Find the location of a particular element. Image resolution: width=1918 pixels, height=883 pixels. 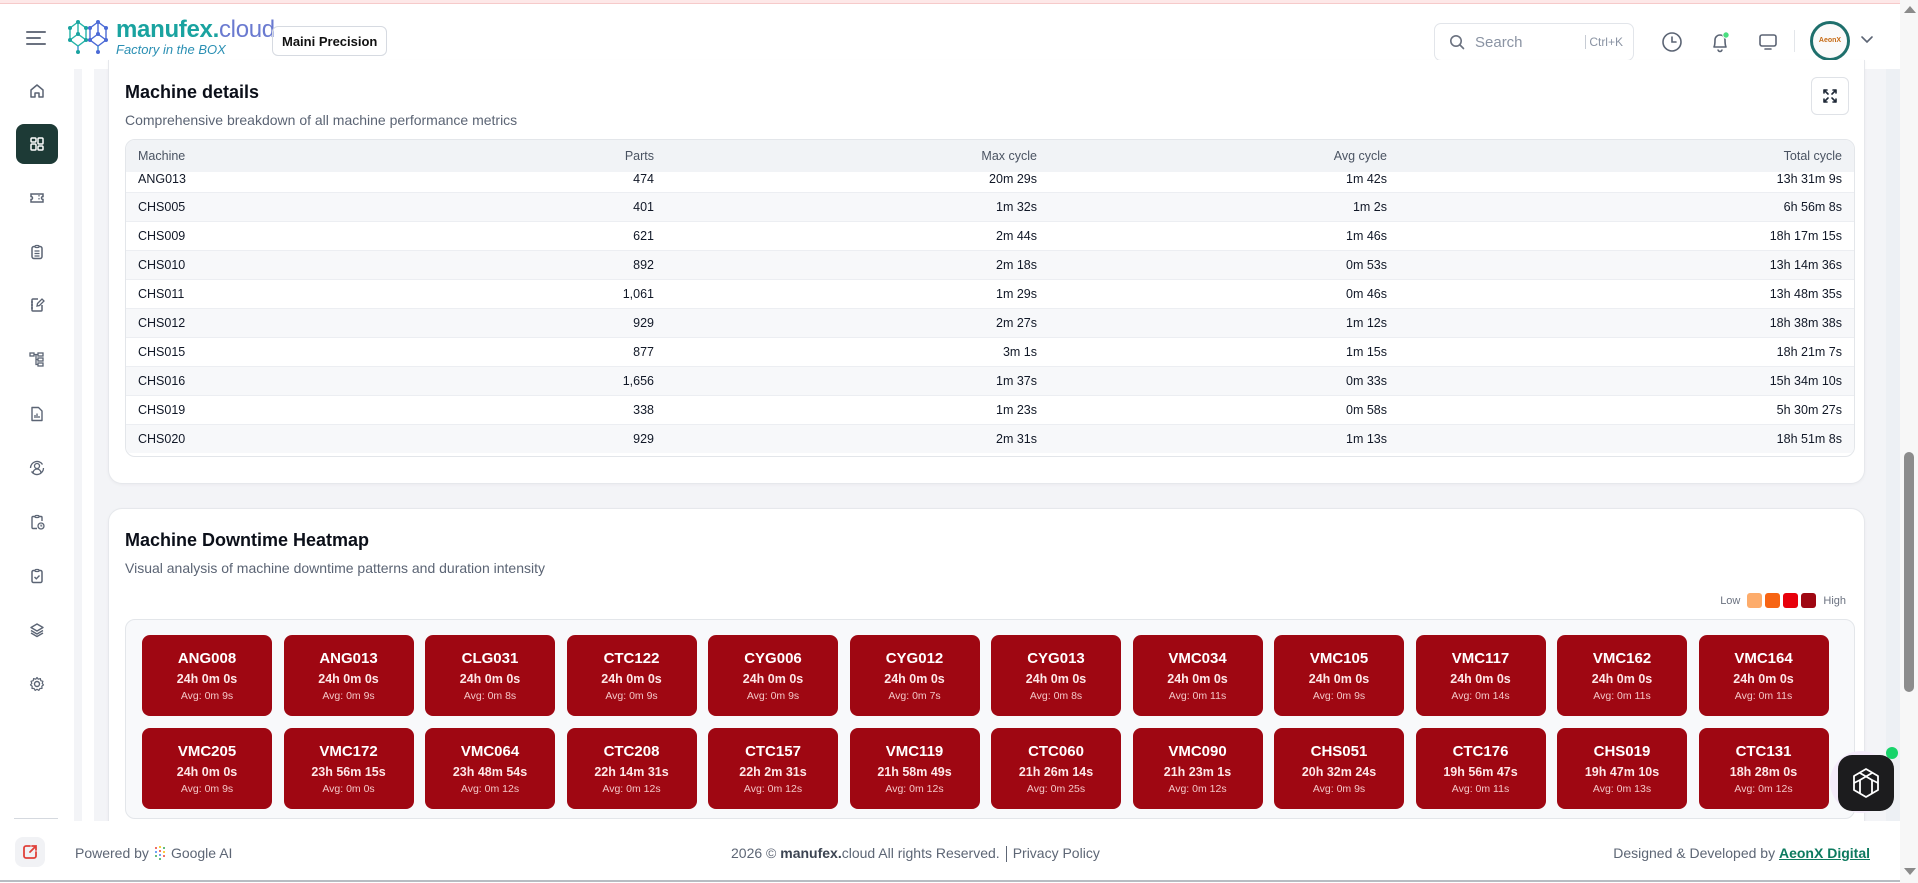

sidebar-item-home is located at coordinates (37, 91).